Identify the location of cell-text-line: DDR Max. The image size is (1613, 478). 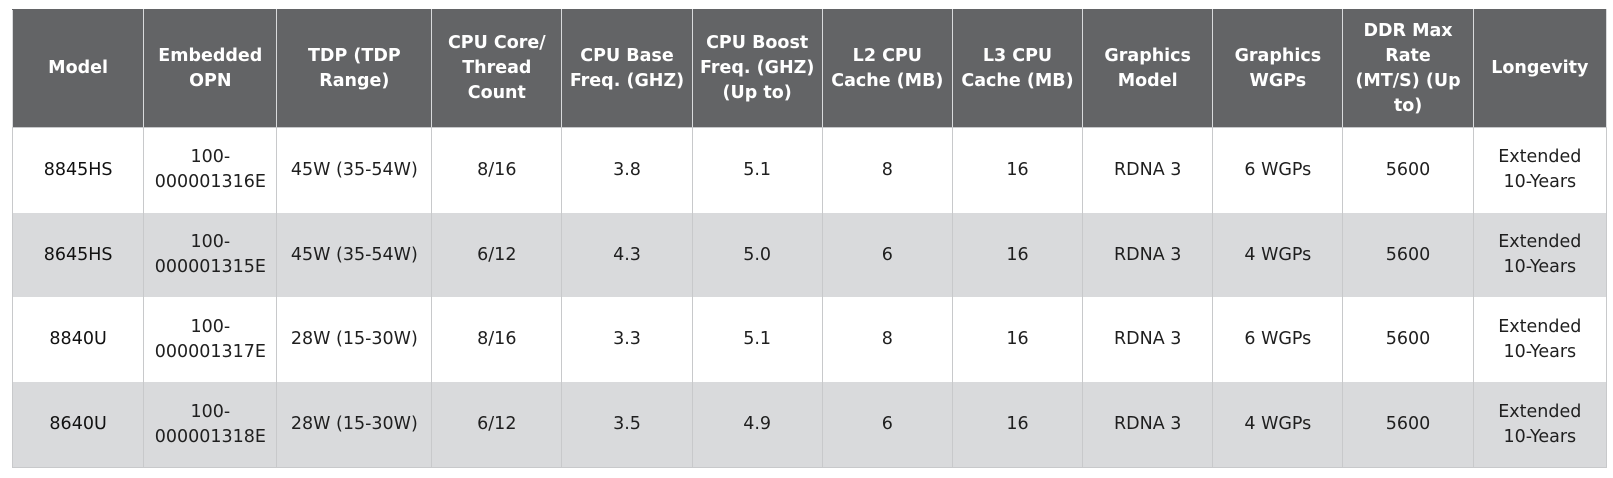
(1408, 30).